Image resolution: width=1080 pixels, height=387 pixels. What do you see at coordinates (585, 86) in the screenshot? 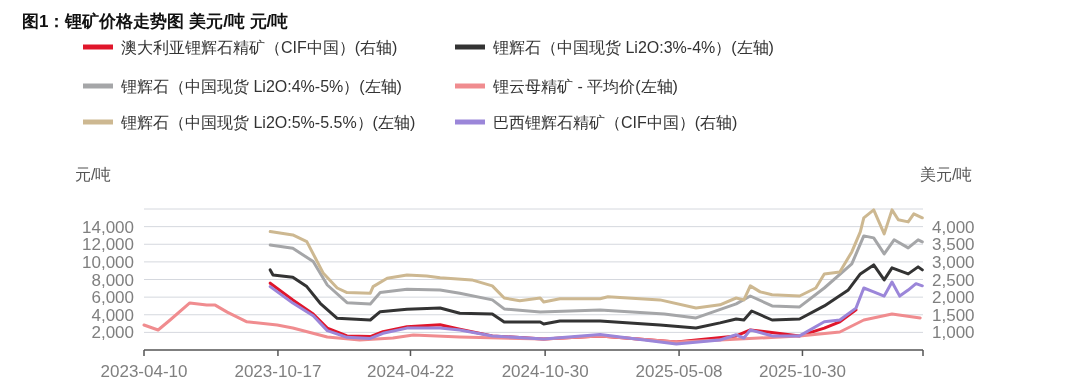
I see `legend-label: 锂云母精矿 - 平均价(左轴)` at bounding box center [585, 86].